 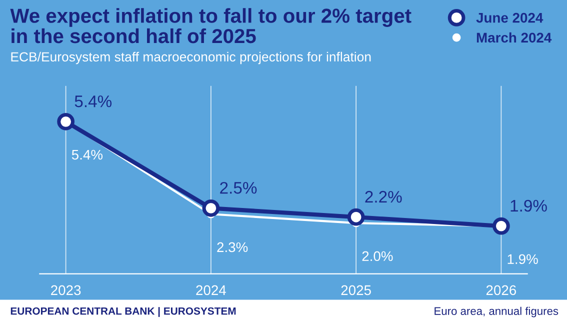 What do you see at coordinates (211, 290) in the screenshot?
I see `x-tick-label: 2024` at bounding box center [211, 290].